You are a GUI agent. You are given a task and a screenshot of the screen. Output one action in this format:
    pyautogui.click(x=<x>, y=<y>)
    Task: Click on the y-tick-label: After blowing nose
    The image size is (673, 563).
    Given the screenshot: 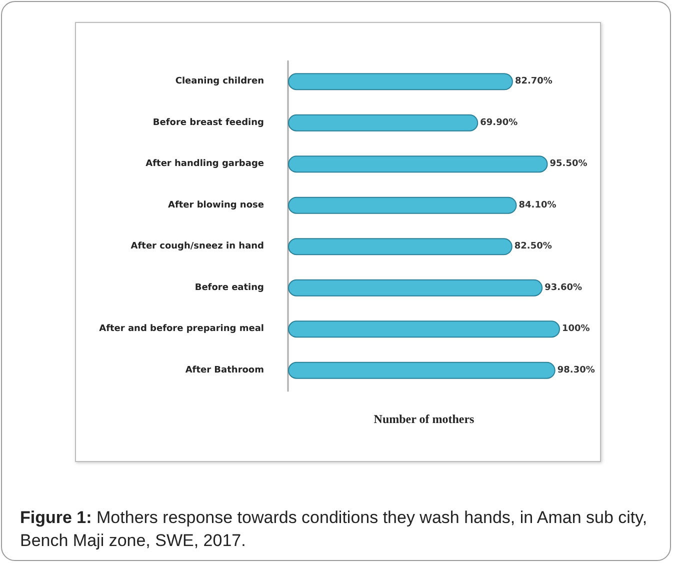 What is the action you would take?
    pyautogui.click(x=216, y=205)
    